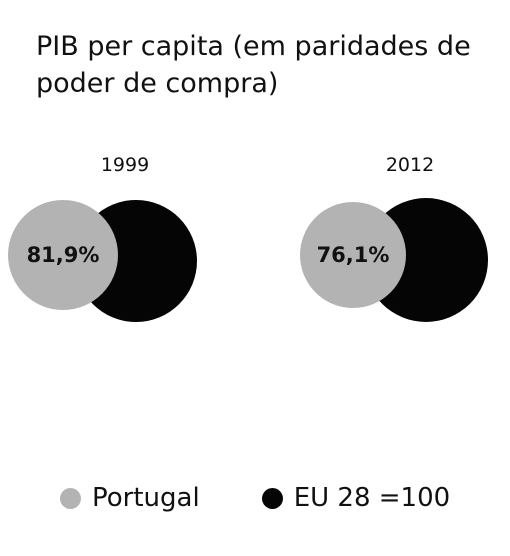  What do you see at coordinates (255, 498) in the screenshot?
I see `legend: Portugal EU 28 =100` at bounding box center [255, 498].